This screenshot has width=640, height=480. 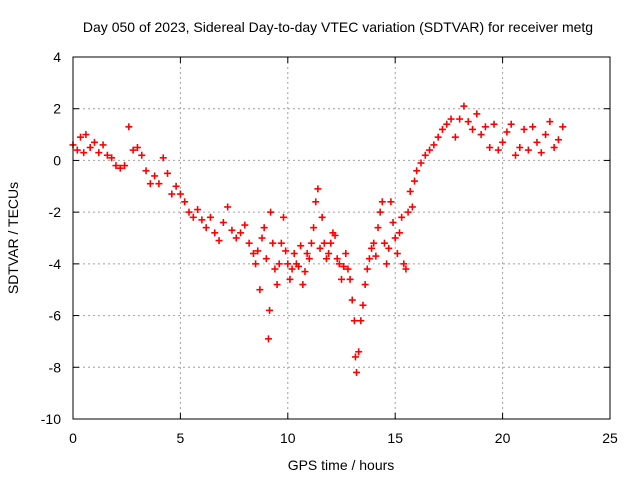 What do you see at coordinates (13, 238) in the screenshot?
I see `y-axis-label: SDTVAR / TECUs` at bounding box center [13, 238].